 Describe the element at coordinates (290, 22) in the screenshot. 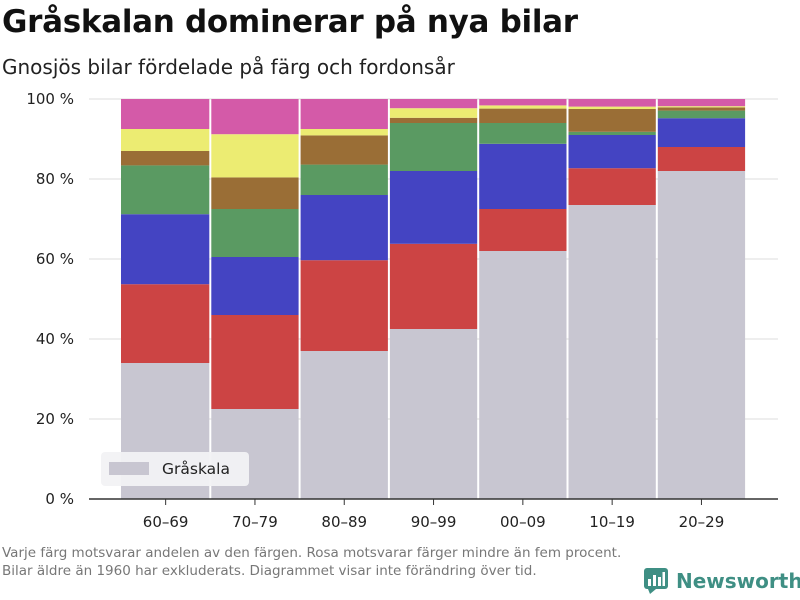

I see `chart-title: Gråskalan dominerar på nya bilar` at that location.